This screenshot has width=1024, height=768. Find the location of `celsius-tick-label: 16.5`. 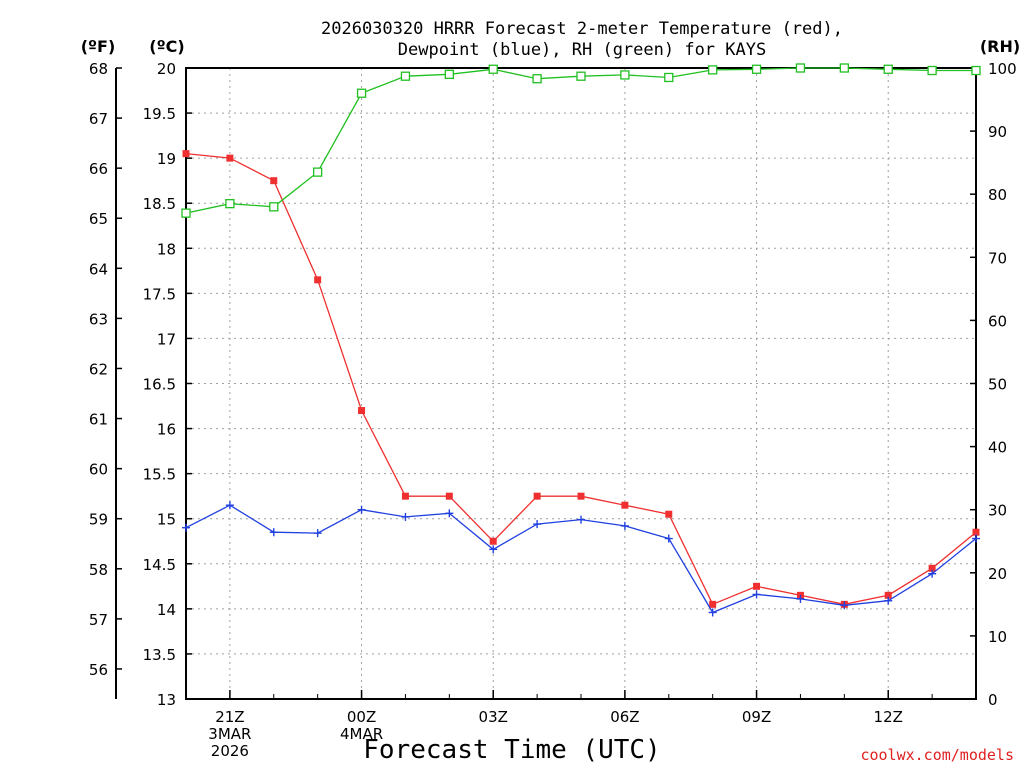

celsius-tick-label: 16.5 is located at coordinates (159, 385).